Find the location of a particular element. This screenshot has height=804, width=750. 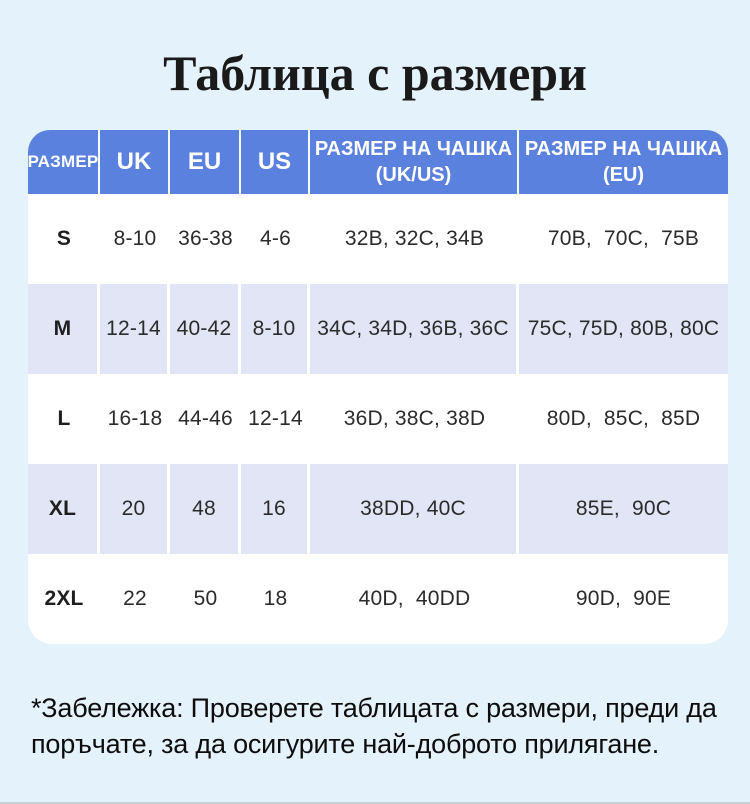

header-us: US is located at coordinates (275, 162).